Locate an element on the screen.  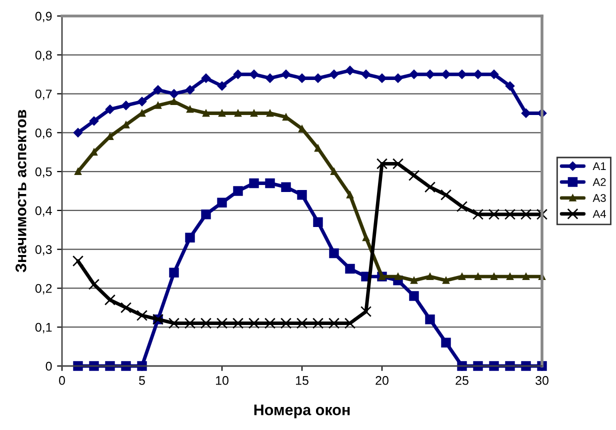
x-tick-label: 20 is located at coordinates (382, 380).